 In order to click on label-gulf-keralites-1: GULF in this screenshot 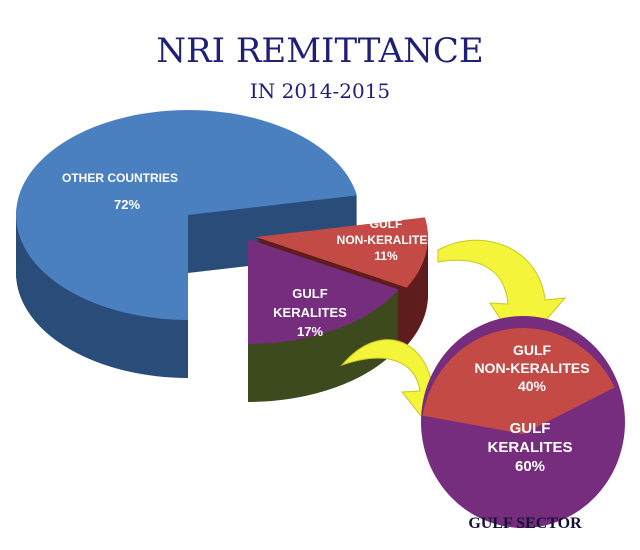, I will do `click(309, 293)`.